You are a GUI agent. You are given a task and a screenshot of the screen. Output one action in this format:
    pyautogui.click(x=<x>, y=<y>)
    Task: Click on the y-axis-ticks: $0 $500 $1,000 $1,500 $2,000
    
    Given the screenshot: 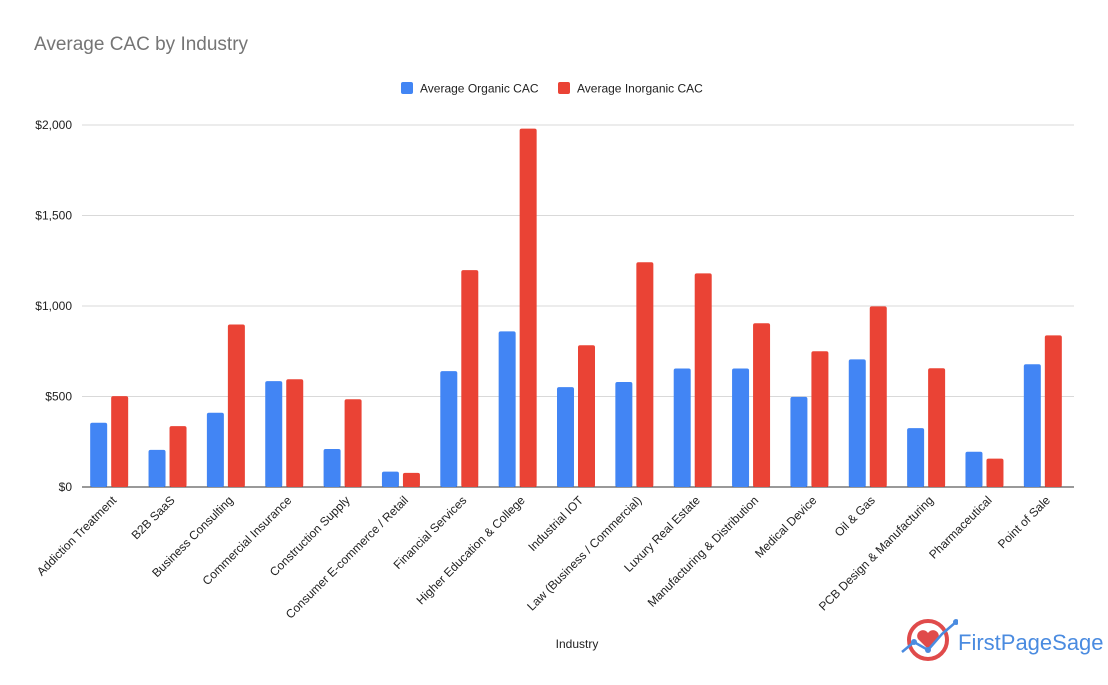 What is the action you would take?
    pyautogui.click(x=53, y=306)
    